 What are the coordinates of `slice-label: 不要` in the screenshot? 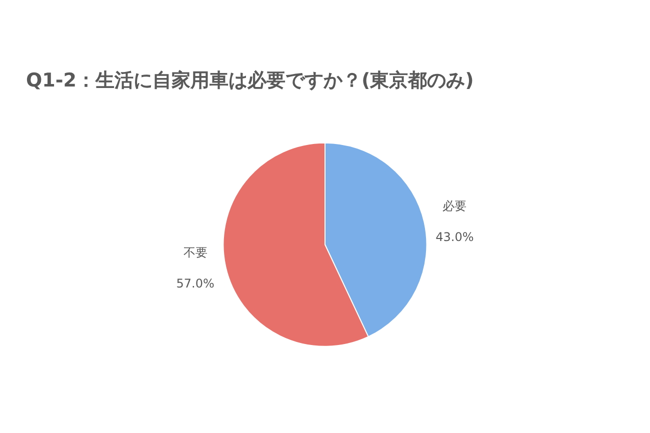 It's located at (195, 252).